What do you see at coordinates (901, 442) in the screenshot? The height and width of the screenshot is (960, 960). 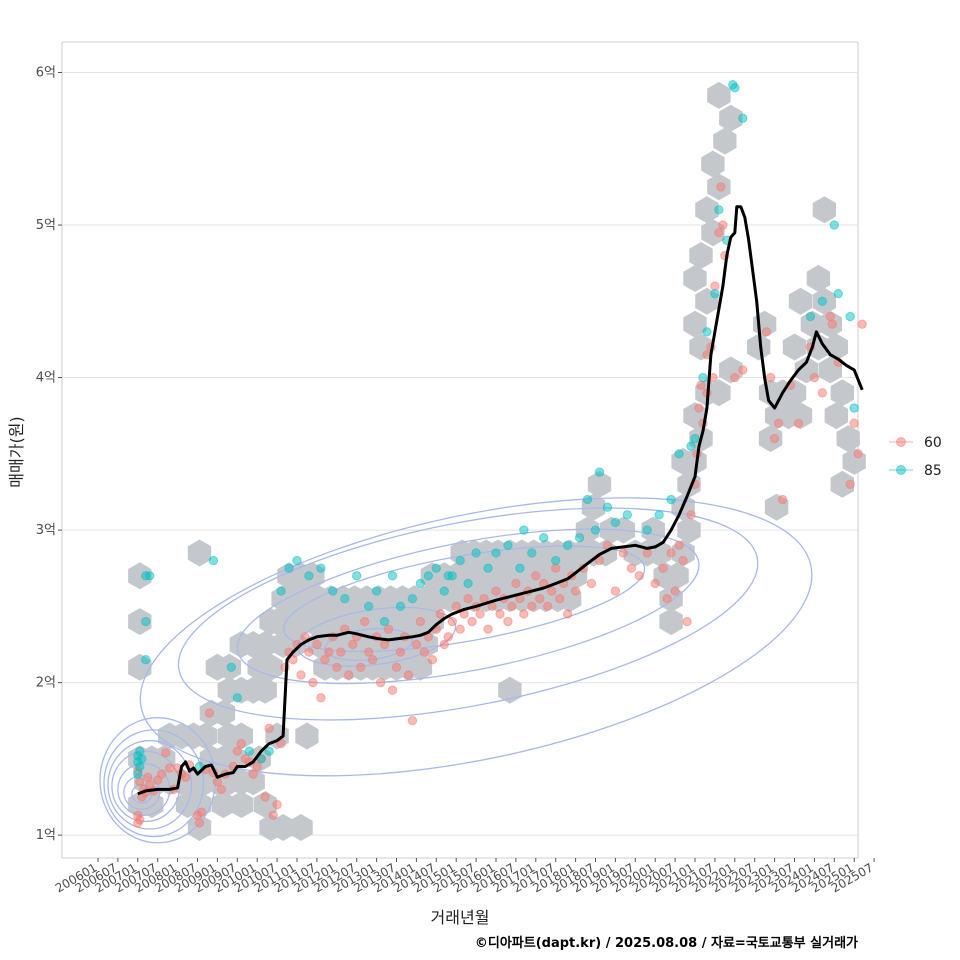 I see `legend-key-point` at bounding box center [901, 442].